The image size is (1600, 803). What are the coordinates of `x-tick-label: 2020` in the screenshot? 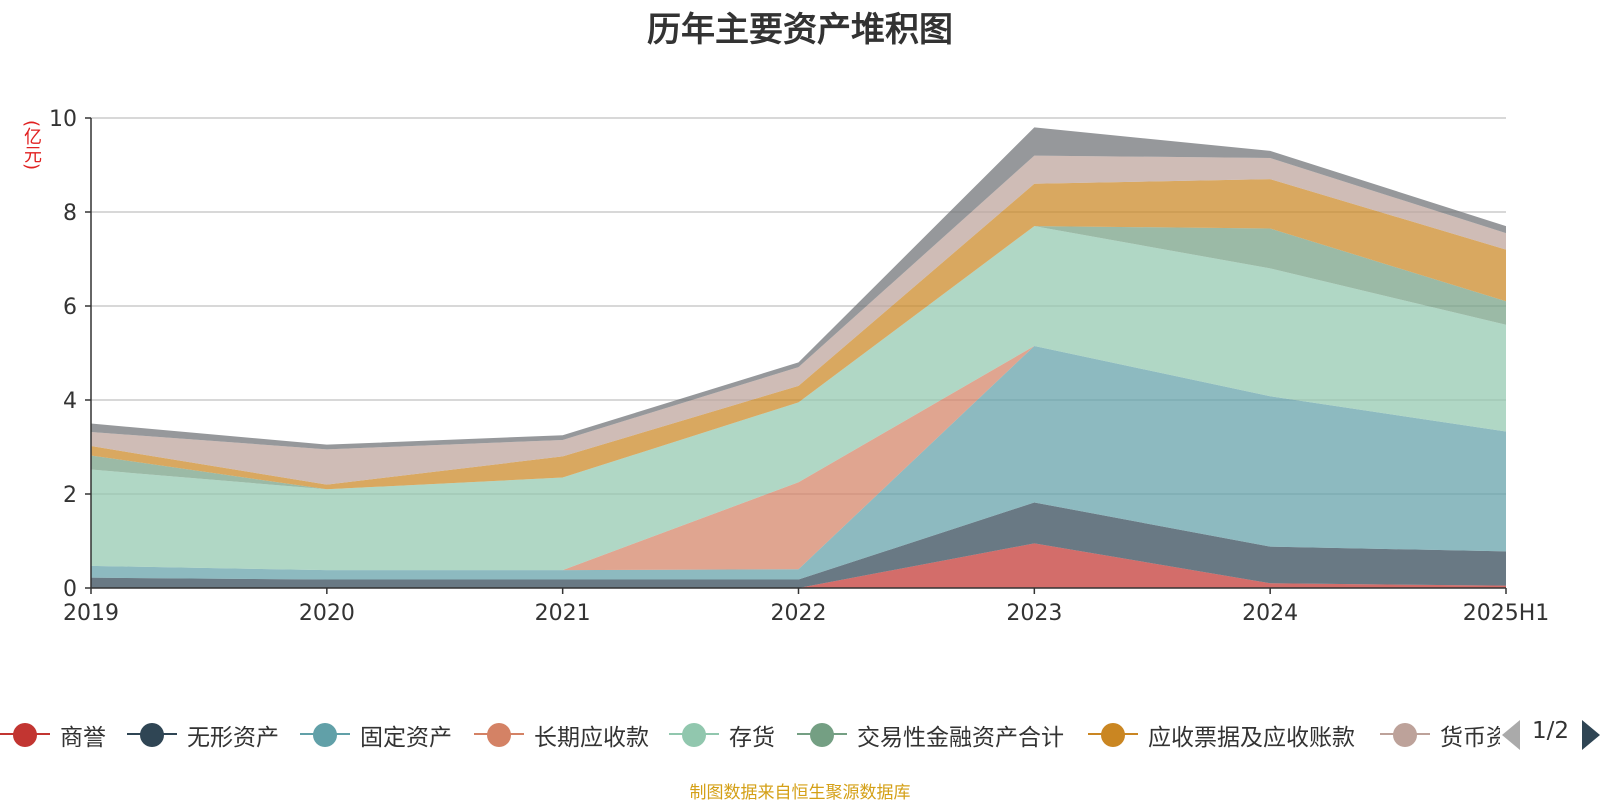 It's located at (327, 613).